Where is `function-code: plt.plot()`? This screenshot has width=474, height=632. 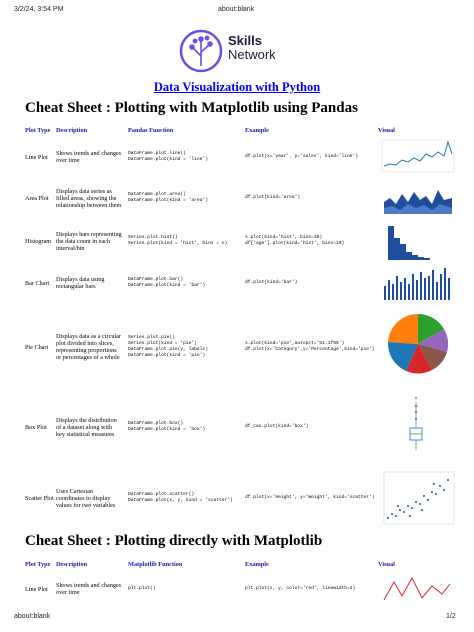
function-code: plt.plot() is located at coordinates (142, 588).